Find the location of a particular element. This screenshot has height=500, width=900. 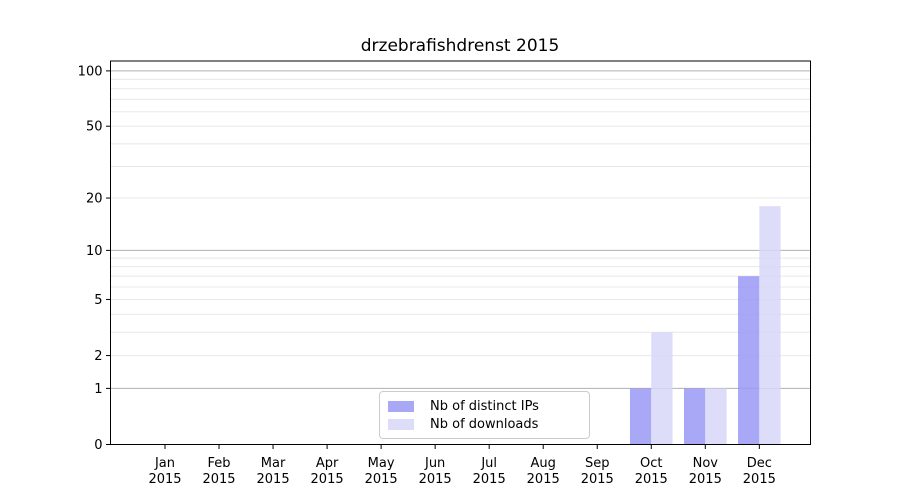

x-tick-label-month: Feb is located at coordinates (219, 463).